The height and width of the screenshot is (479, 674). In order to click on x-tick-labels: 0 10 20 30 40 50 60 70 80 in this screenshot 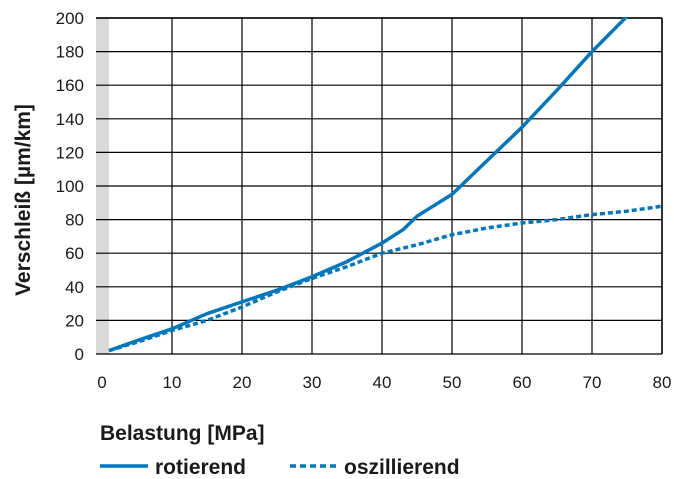, I will do `click(384, 382)`.